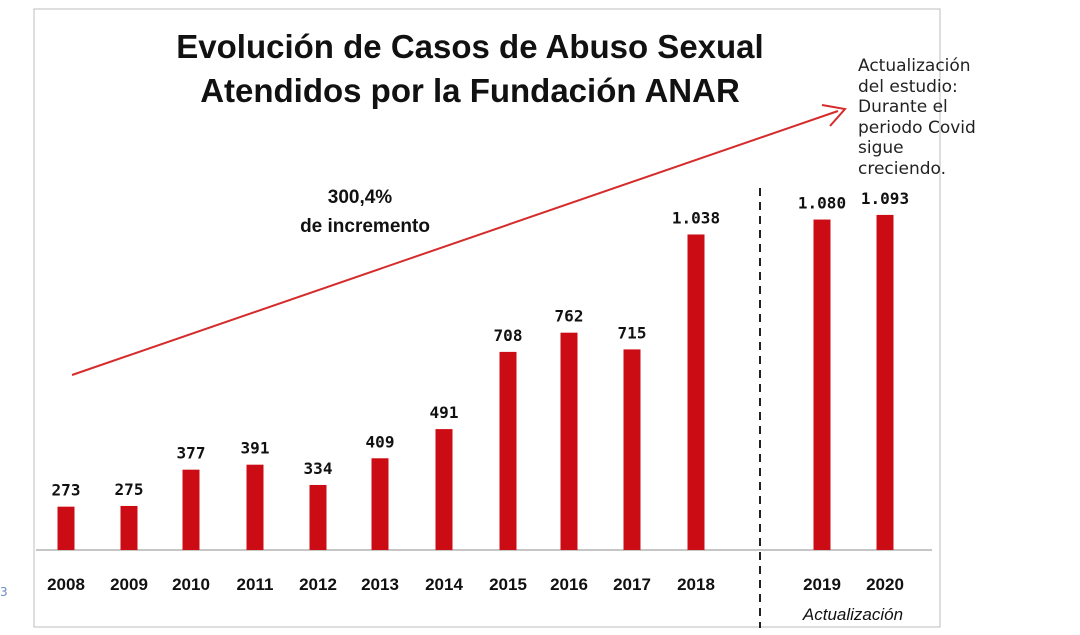  Describe the element at coordinates (852, 614) in the screenshot. I see `update-label: Actualización` at that location.